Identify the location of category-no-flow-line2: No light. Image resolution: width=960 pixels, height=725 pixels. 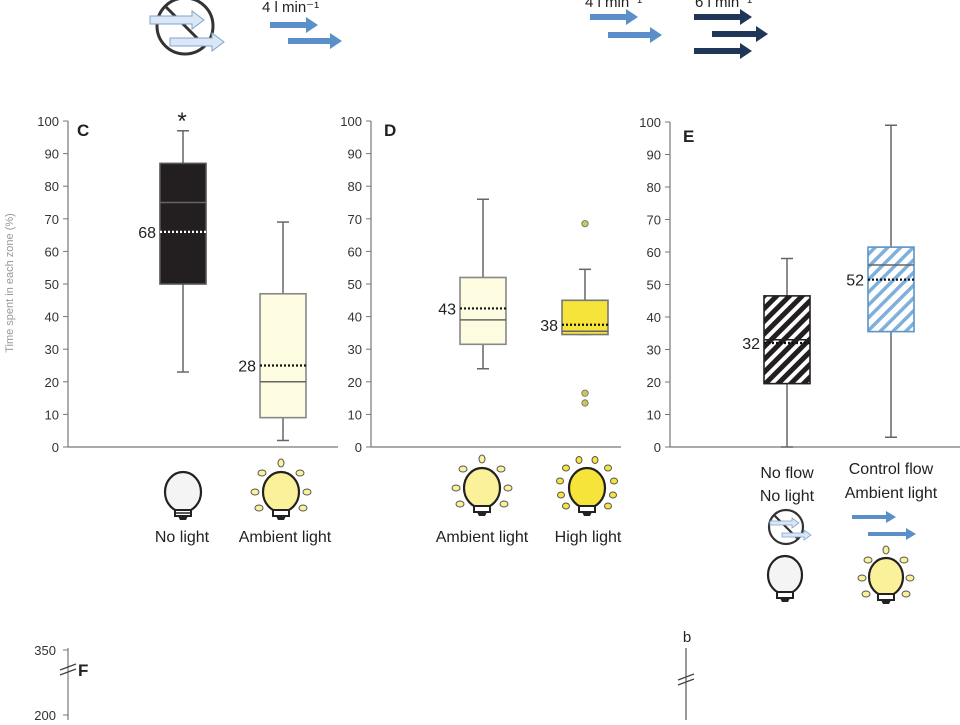
(787, 496).